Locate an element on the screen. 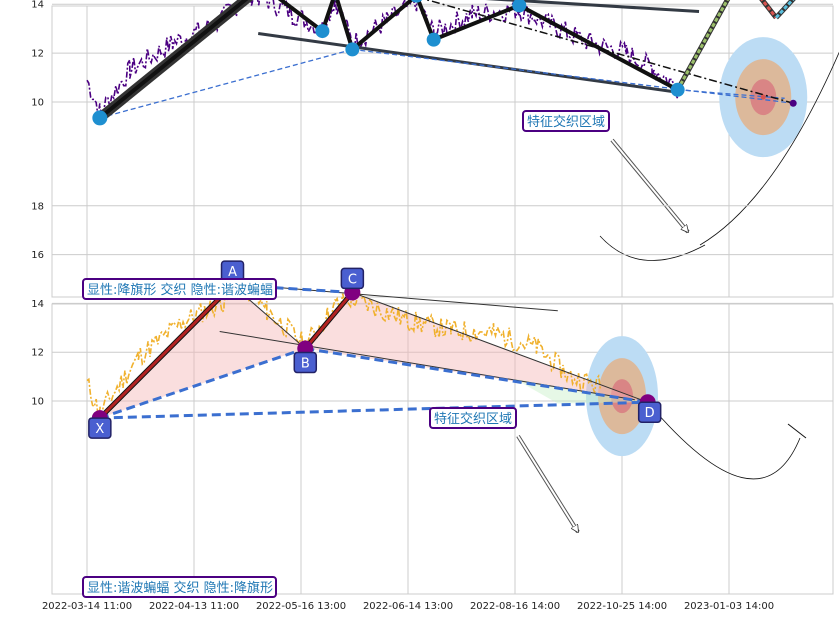  point-label-c: C is located at coordinates (352, 279).